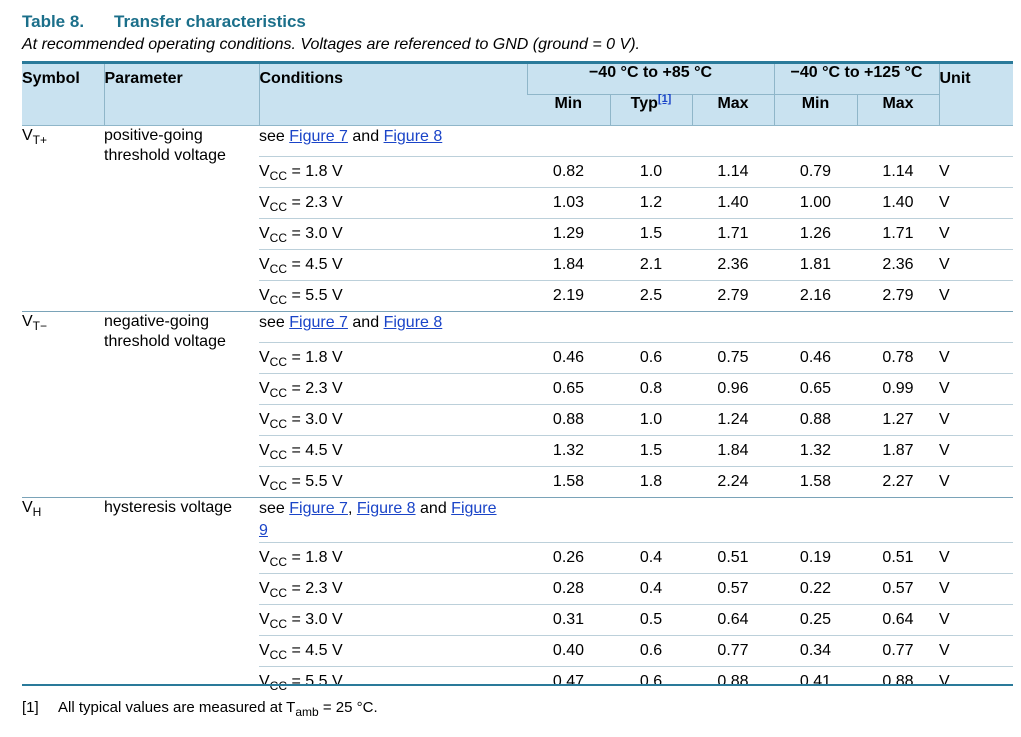  Describe the element at coordinates (815, 620) in the screenshot. I see `cell-min-125: 0.25` at that location.